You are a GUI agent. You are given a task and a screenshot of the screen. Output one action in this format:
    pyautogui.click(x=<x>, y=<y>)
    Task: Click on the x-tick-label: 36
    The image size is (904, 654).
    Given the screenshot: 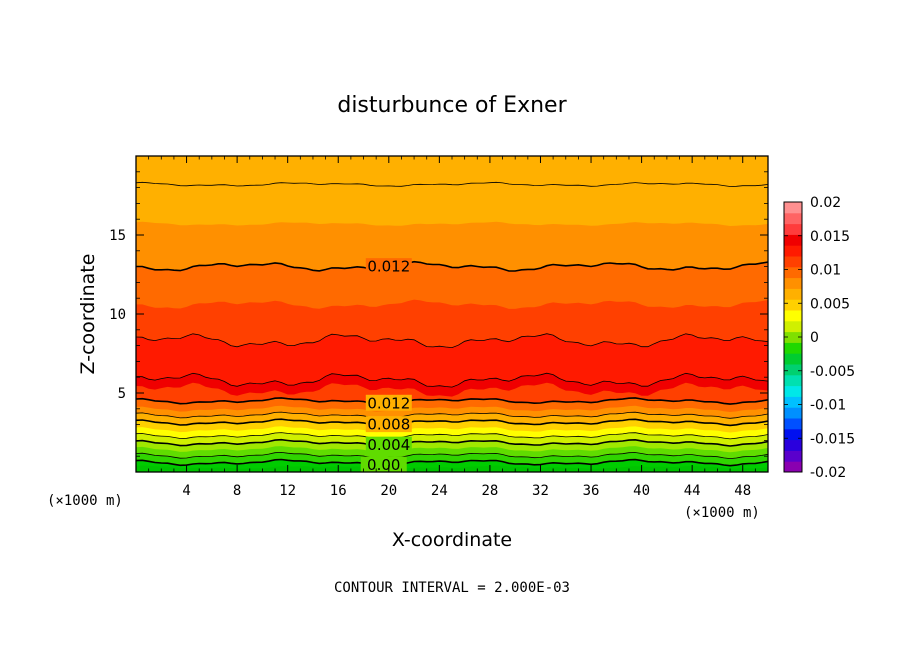 What is the action you would take?
    pyautogui.click(x=591, y=491)
    